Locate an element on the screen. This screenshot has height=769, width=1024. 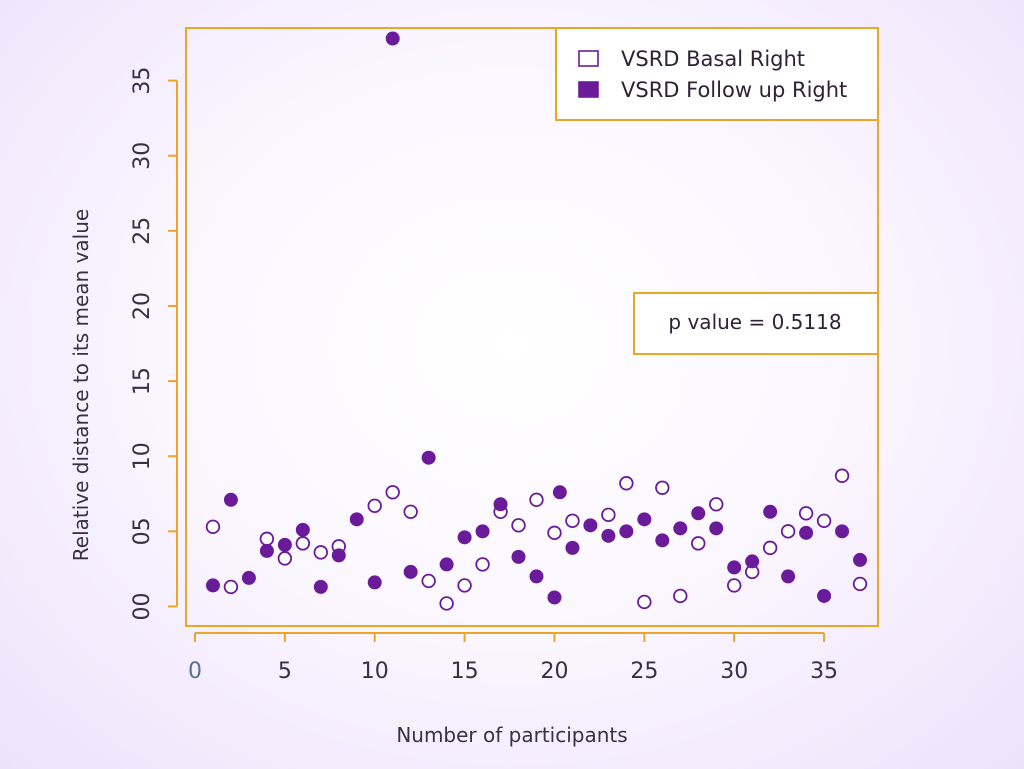
legend-box is located at coordinates (717, 74).